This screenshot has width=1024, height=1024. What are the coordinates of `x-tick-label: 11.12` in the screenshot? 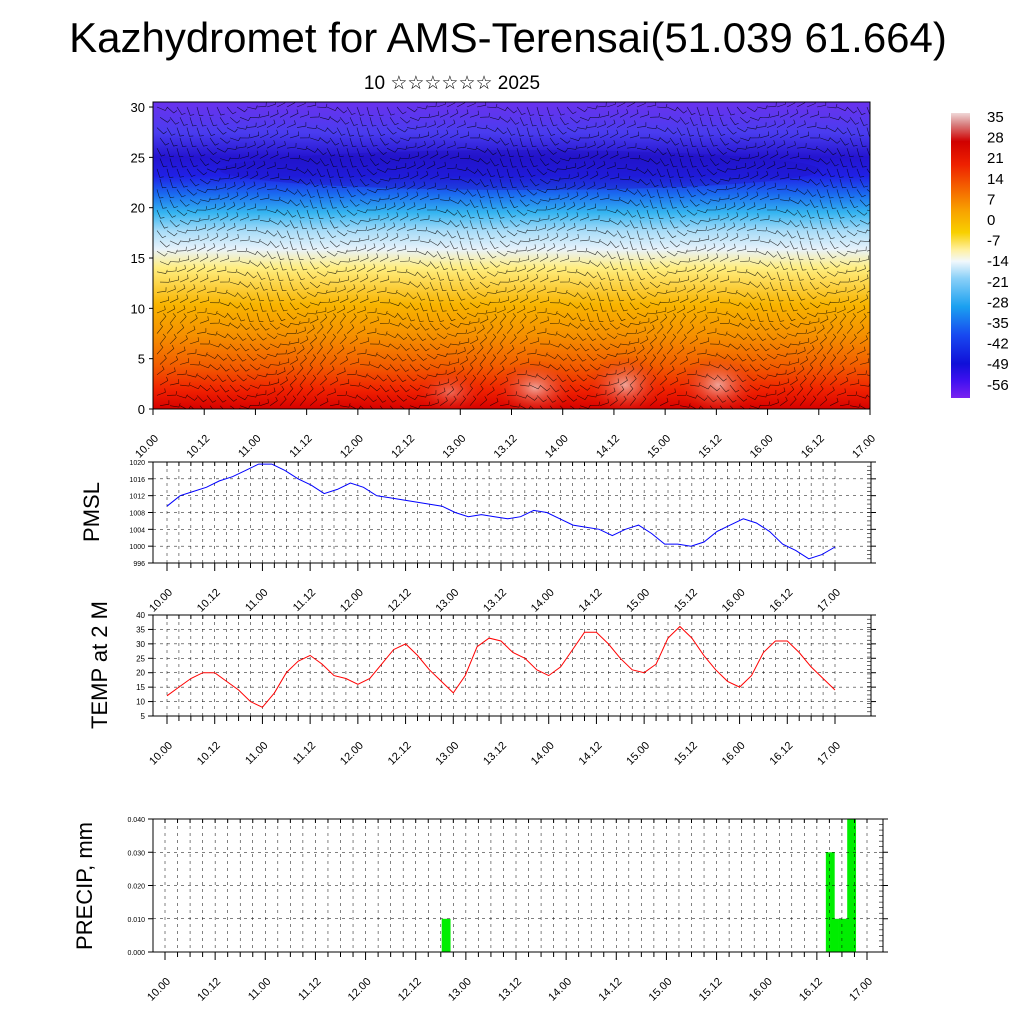 It's located at (309, 989).